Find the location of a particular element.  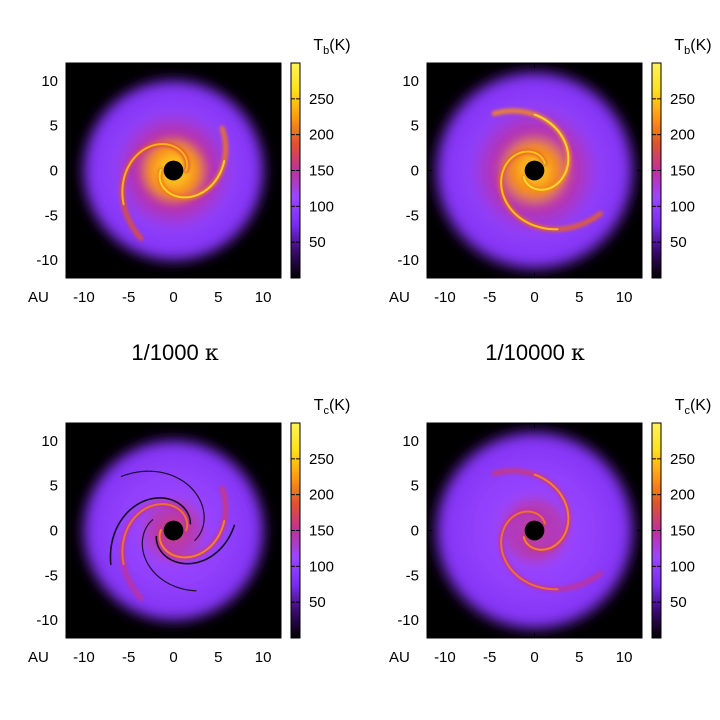

column-label-right: 1/10000 κ is located at coordinates (535, 353).